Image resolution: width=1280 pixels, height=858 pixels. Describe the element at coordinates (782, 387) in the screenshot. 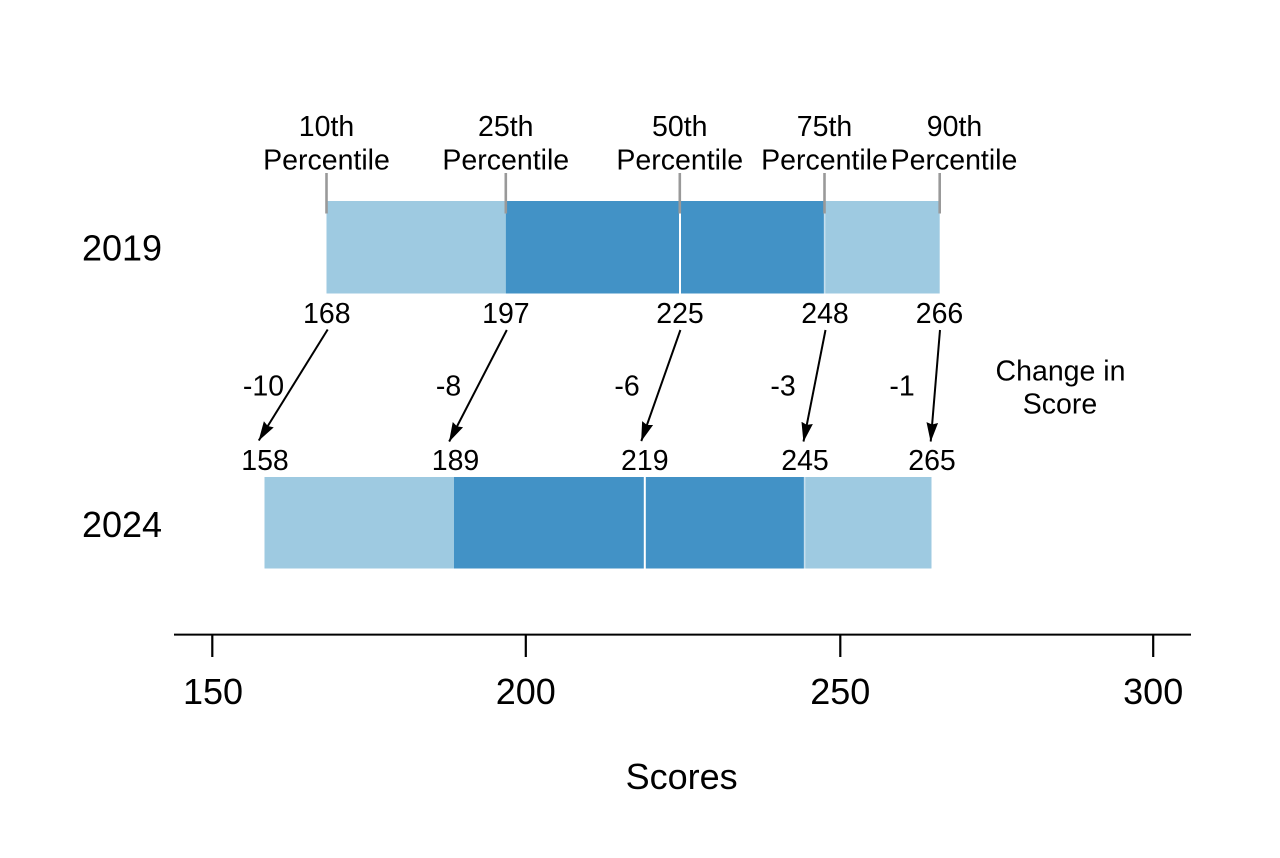

I see `svg-text: -3` at that location.